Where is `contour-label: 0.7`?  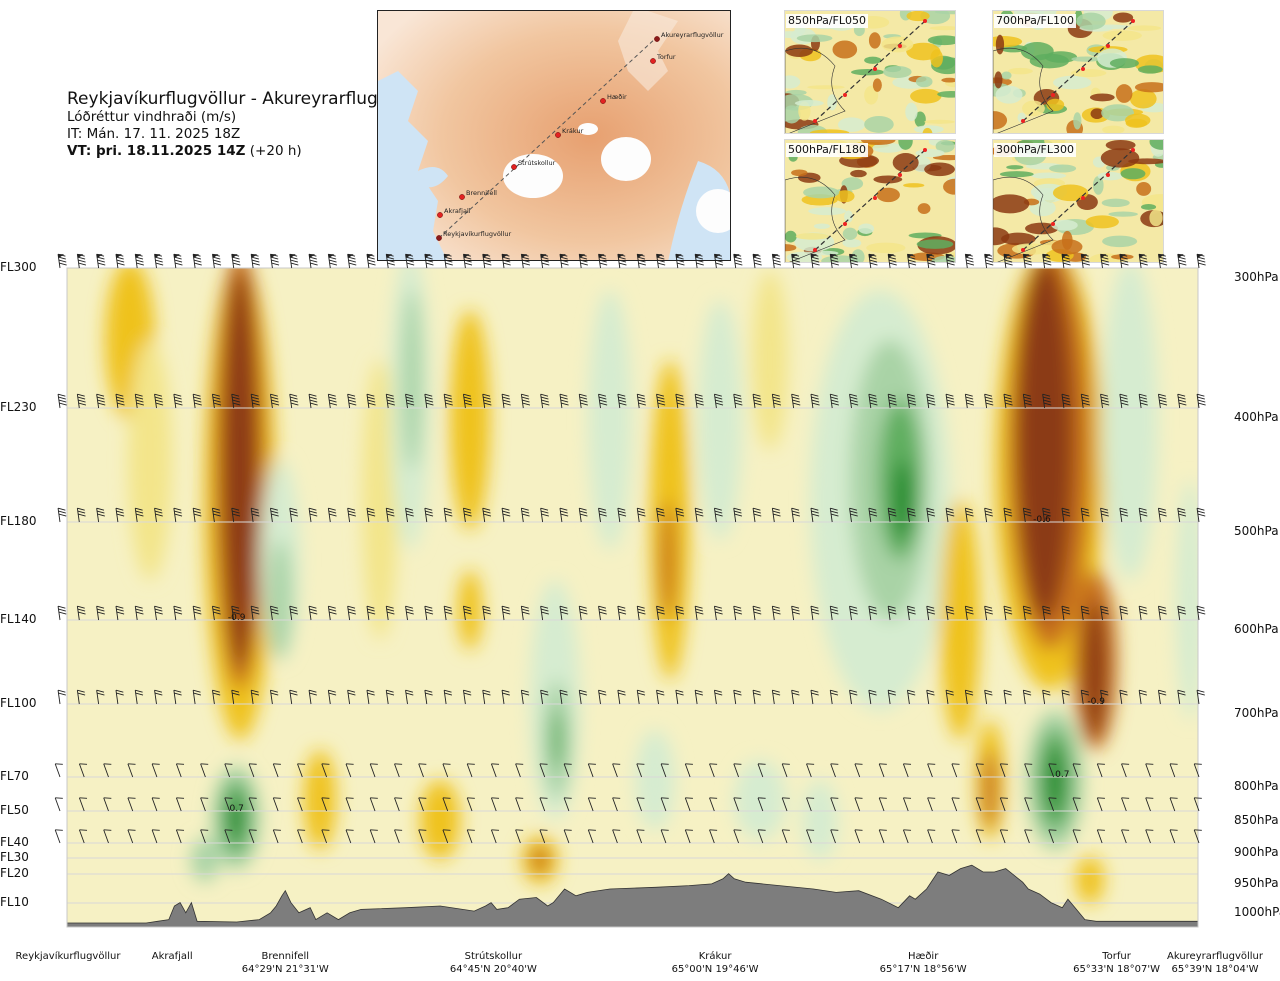 contour-label: 0.7 is located at coordinates (1062, 775).